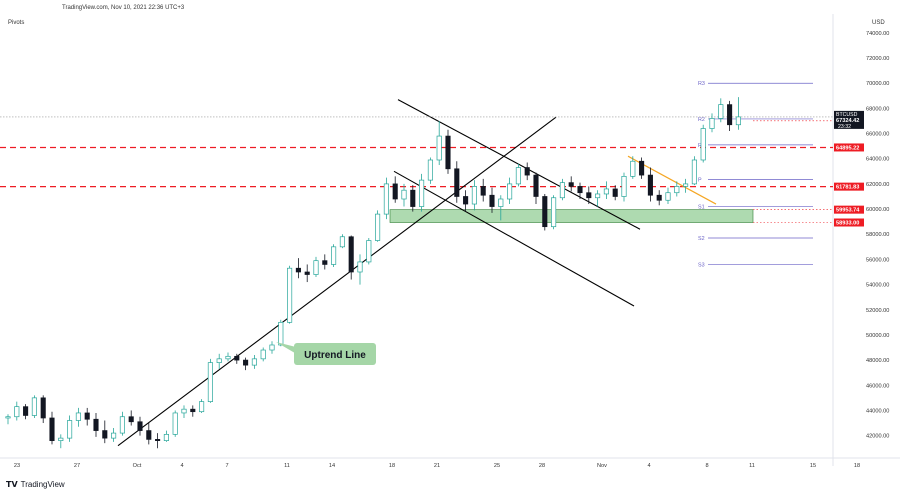 Image resolution: width=900 pixels, height=494 pixels. Describe the element at coordinates (514, 238) in the screenshot. I see `channel-lower-line` at that location.